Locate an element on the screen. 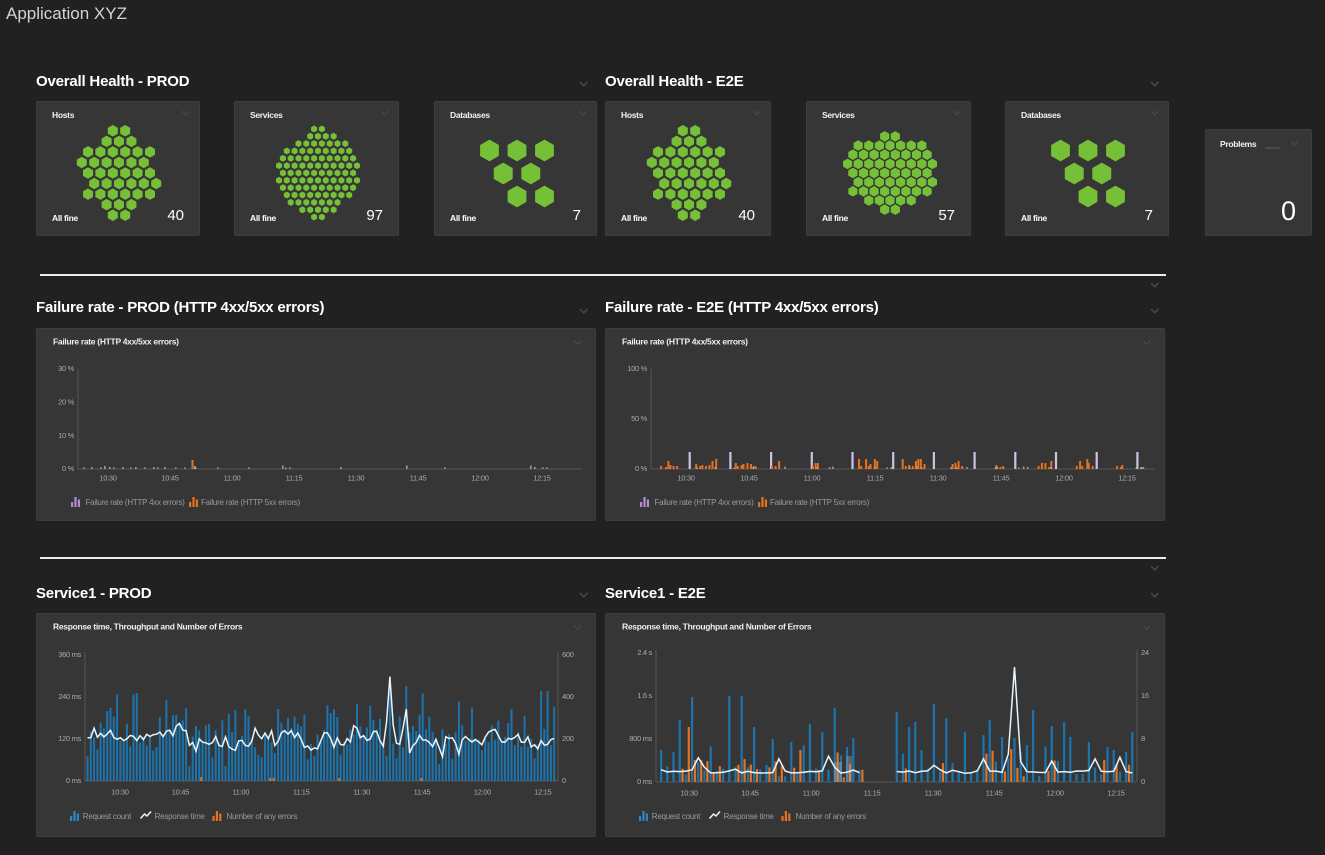  svg-text: 20 % is located at coordinates (66, 402).